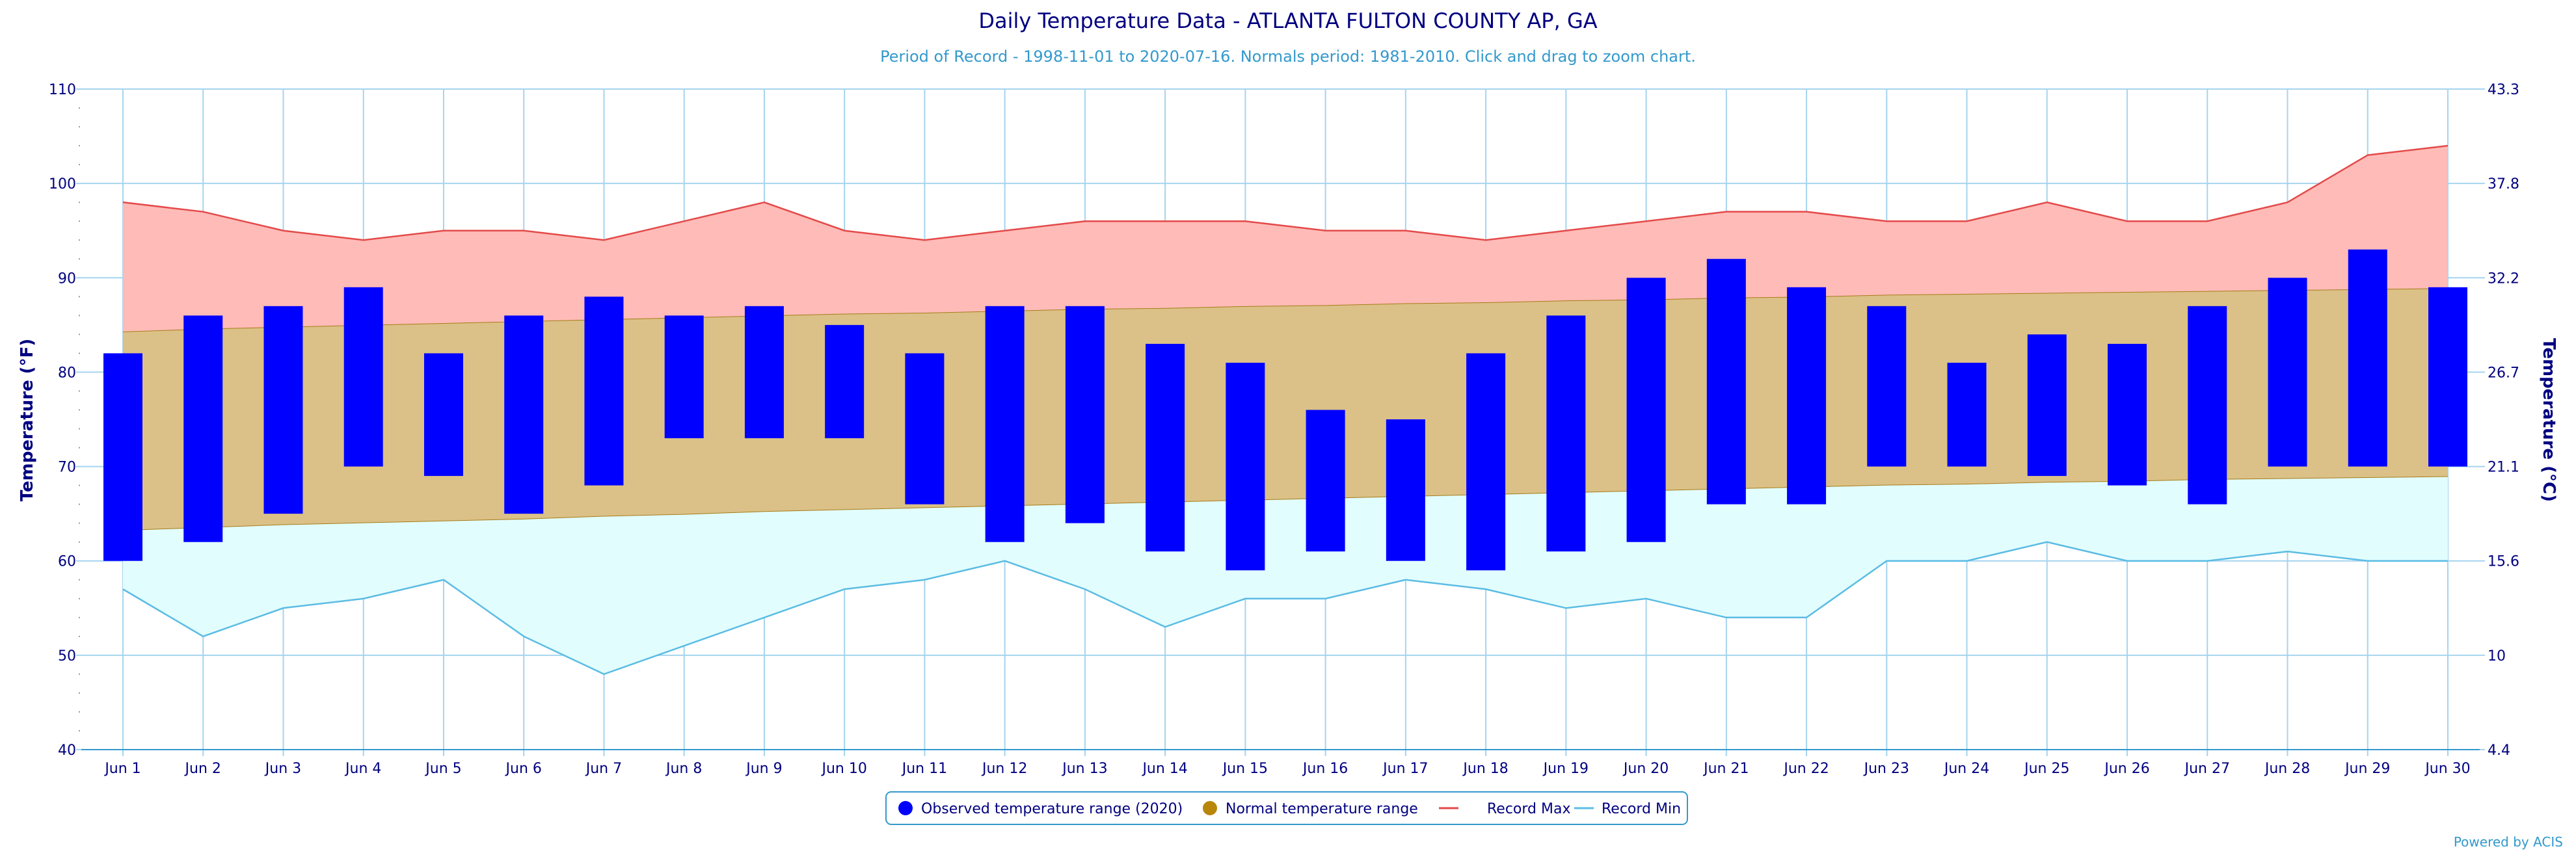  What do you see at coordinates (1886, 769) in the screenshot?
I see `x-tick-label: Jun 23` at bounding box center [1886, 769].